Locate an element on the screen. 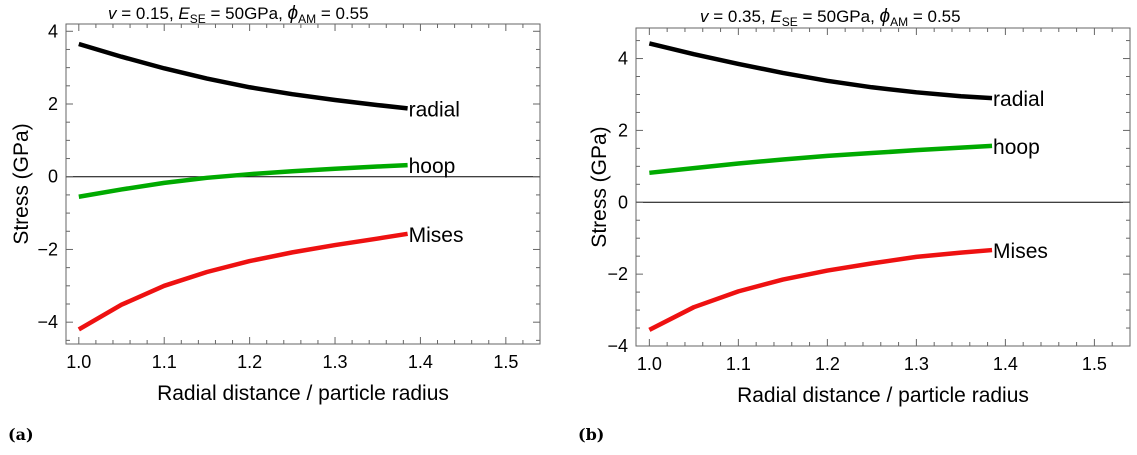 This screenshot has height=455, width=1137. panel-label: (b) is located at coordinates (591, 434).